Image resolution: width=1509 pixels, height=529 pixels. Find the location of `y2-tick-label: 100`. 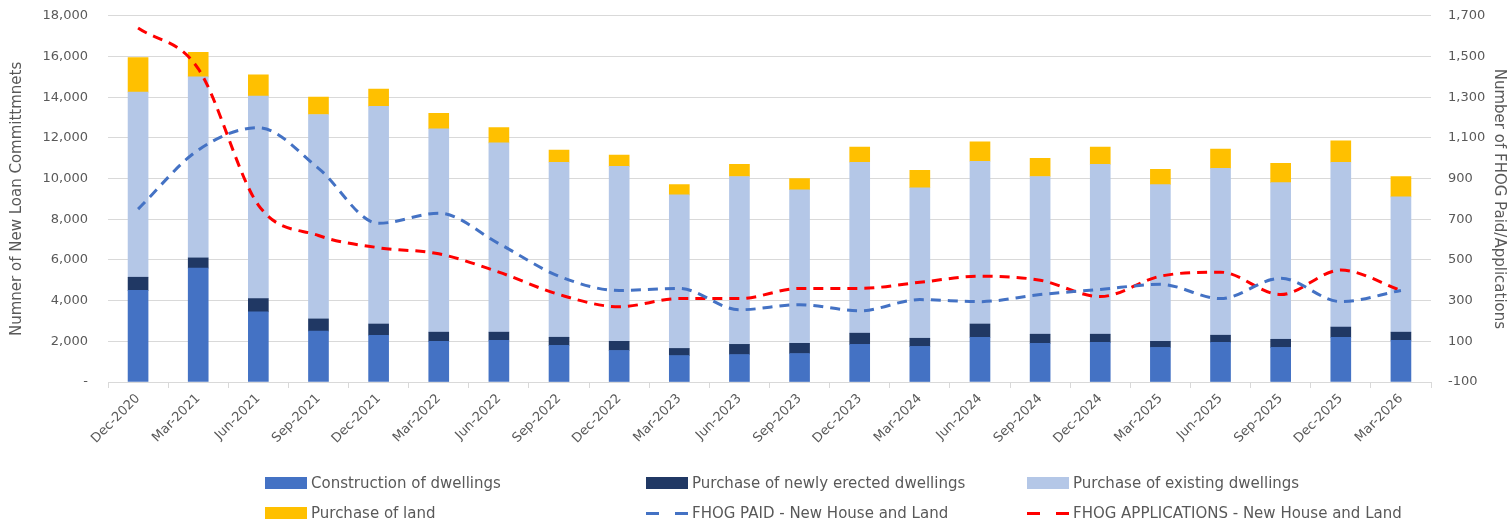

y2-tick-label: 100 is located at coordinates (1460, 340).